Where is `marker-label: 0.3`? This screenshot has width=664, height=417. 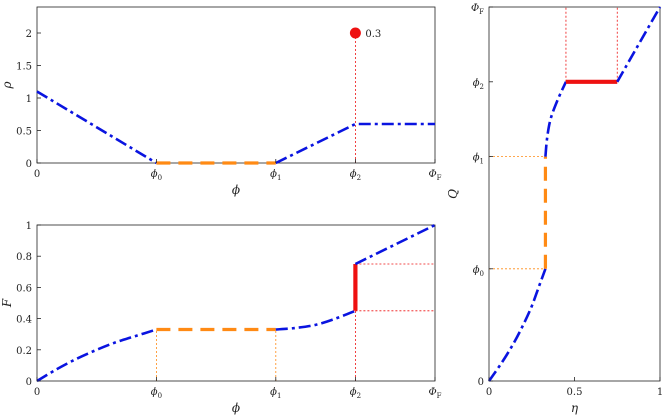 marker-label: 0.3 is located at coordinates (373, 34).